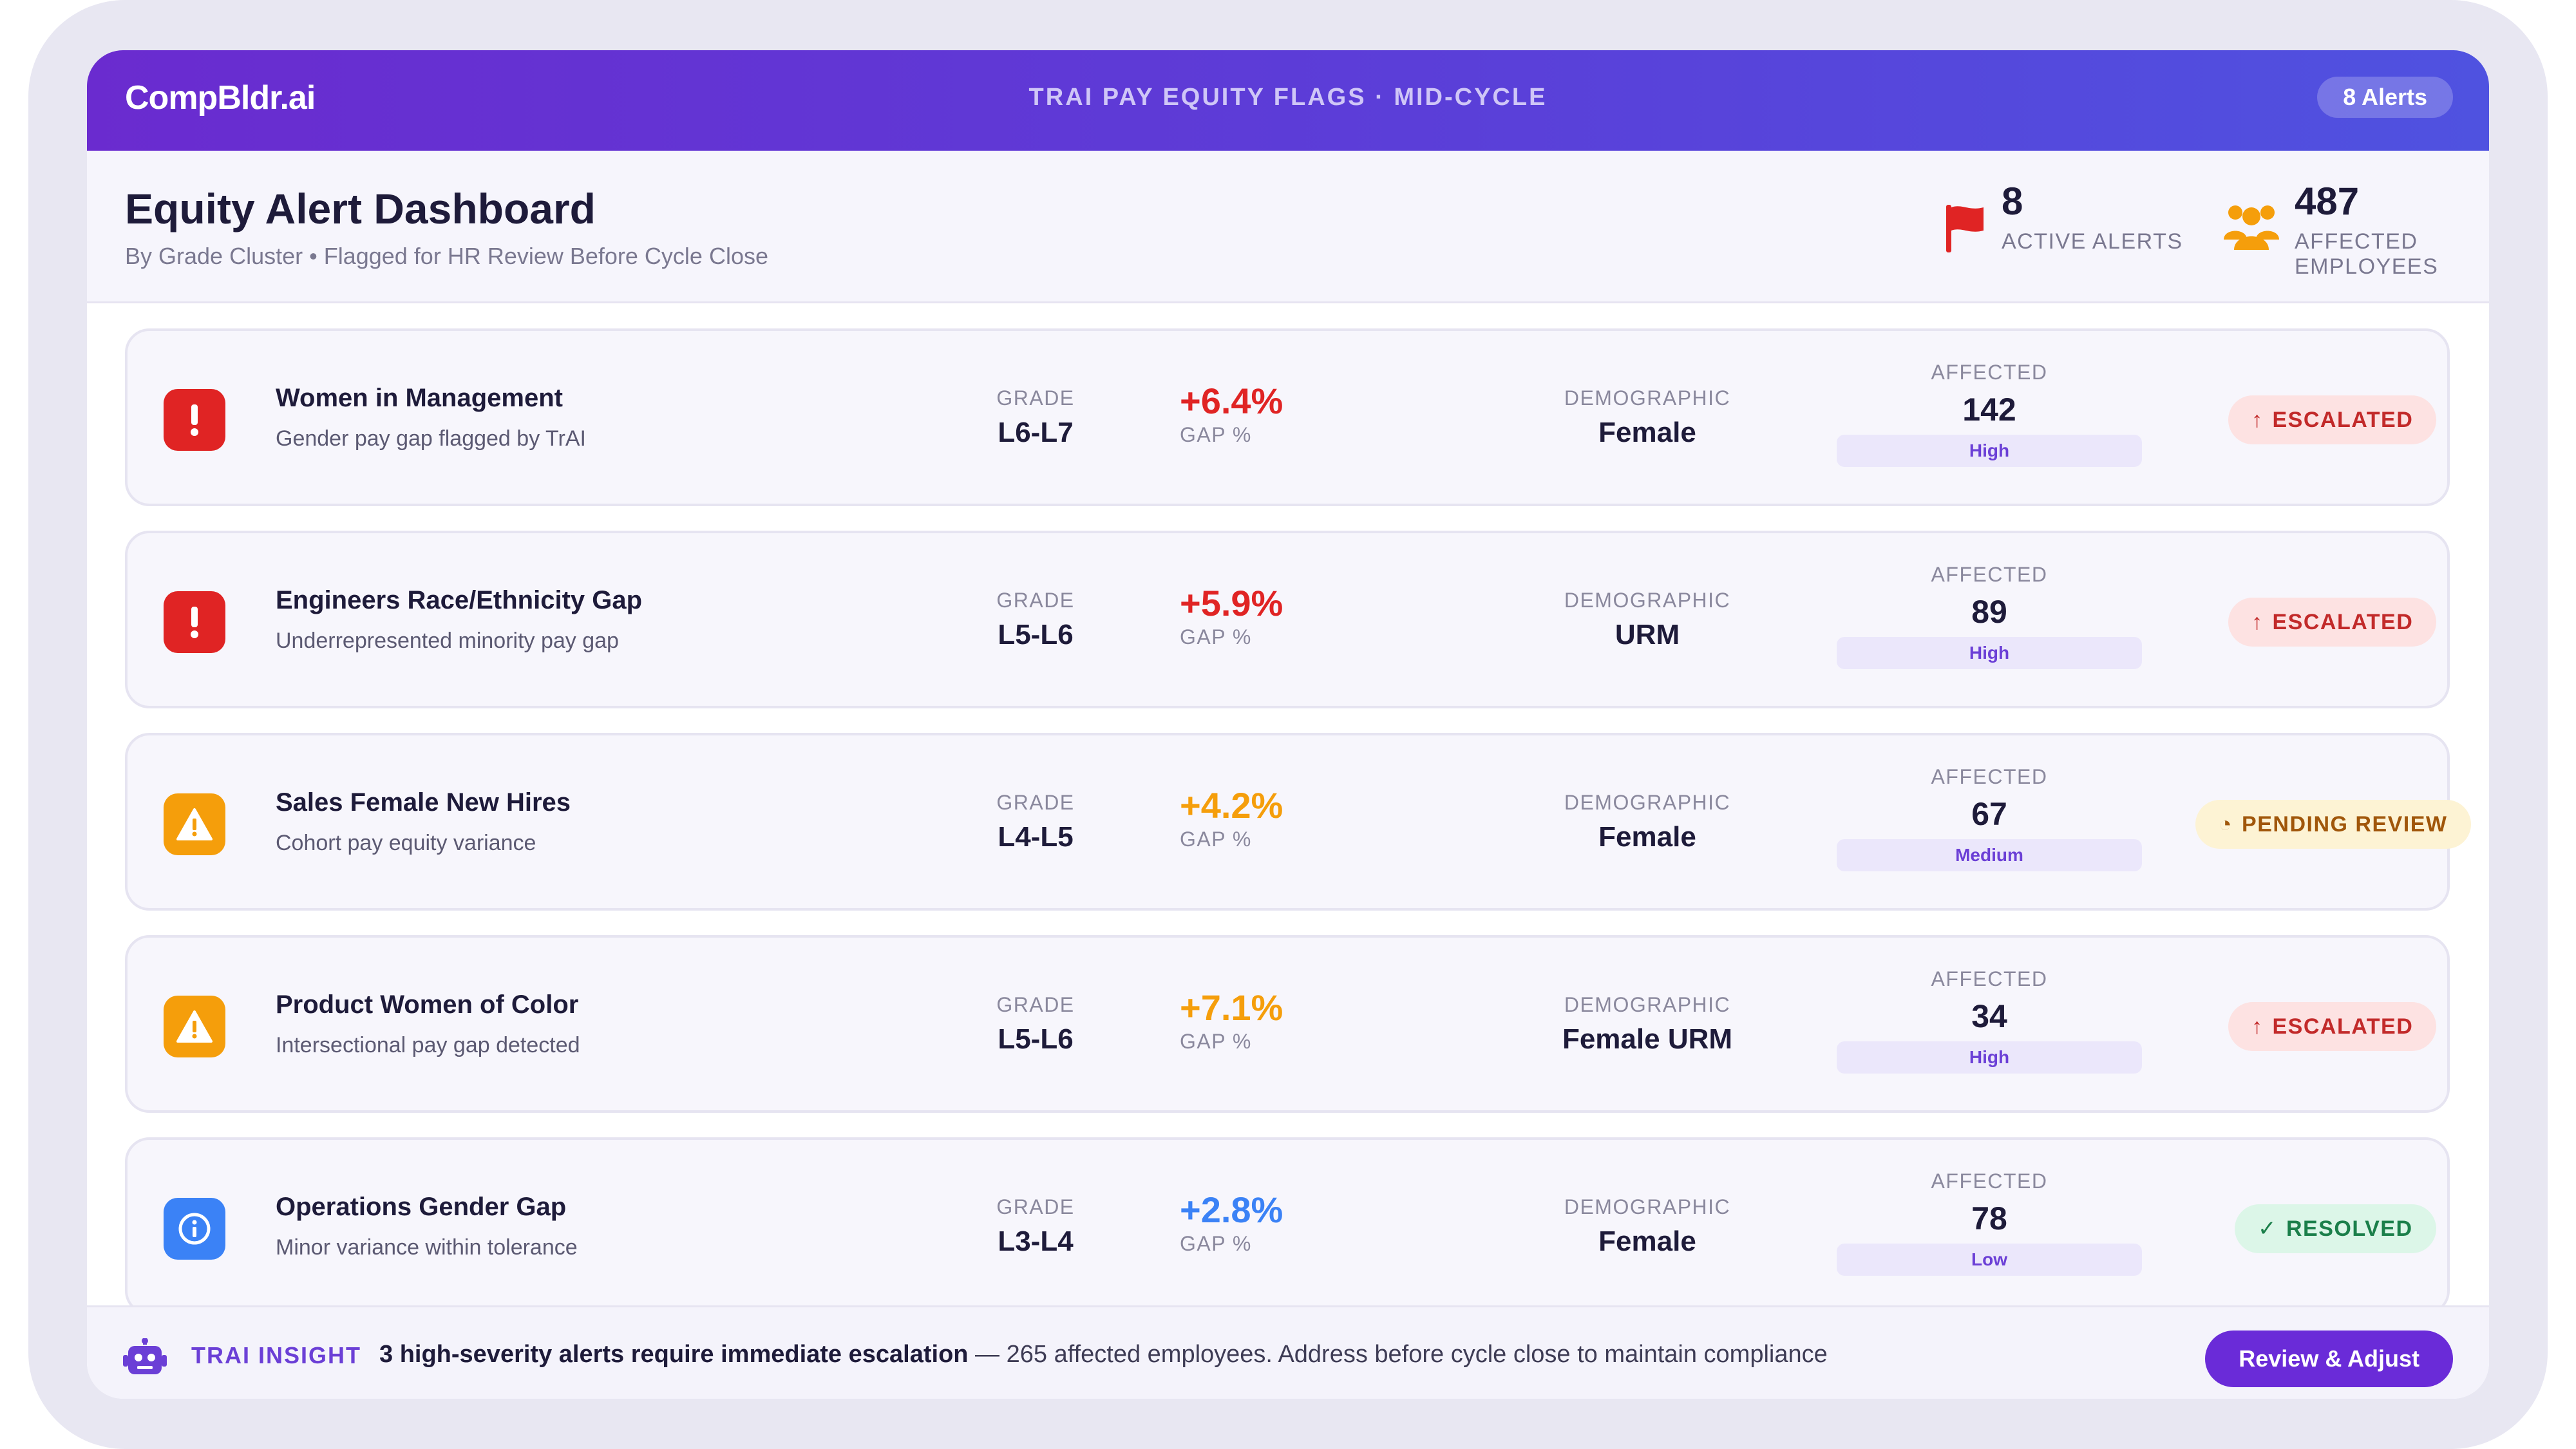  I want to click on affected-cell: AFFECTED 67 Medium, so click(1989, 818).